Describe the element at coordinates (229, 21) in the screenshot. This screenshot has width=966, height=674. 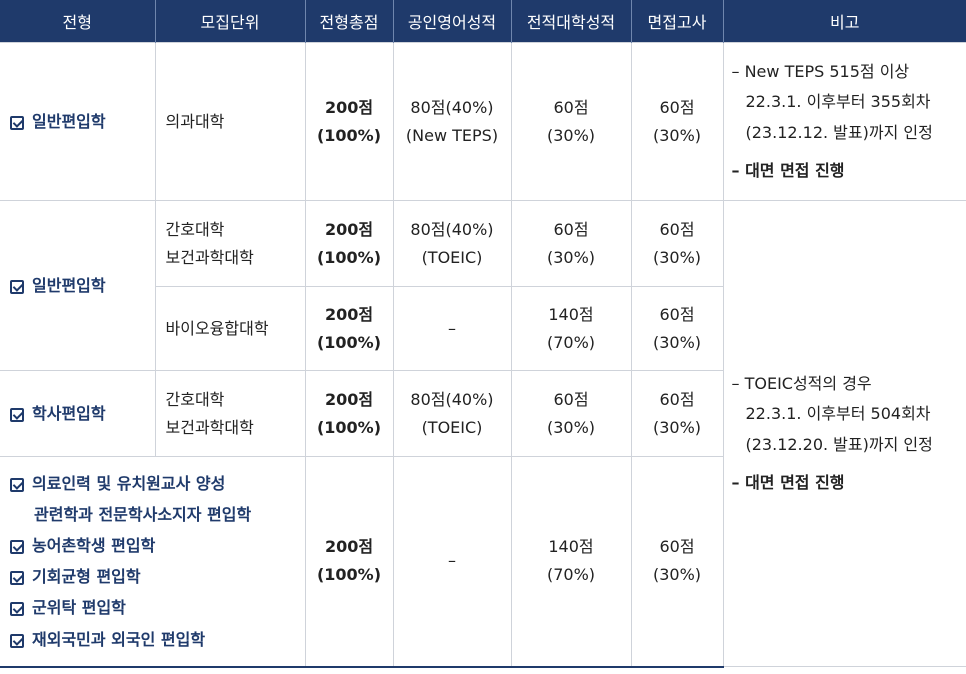
I see `header-unit: 모집단위` at that location.